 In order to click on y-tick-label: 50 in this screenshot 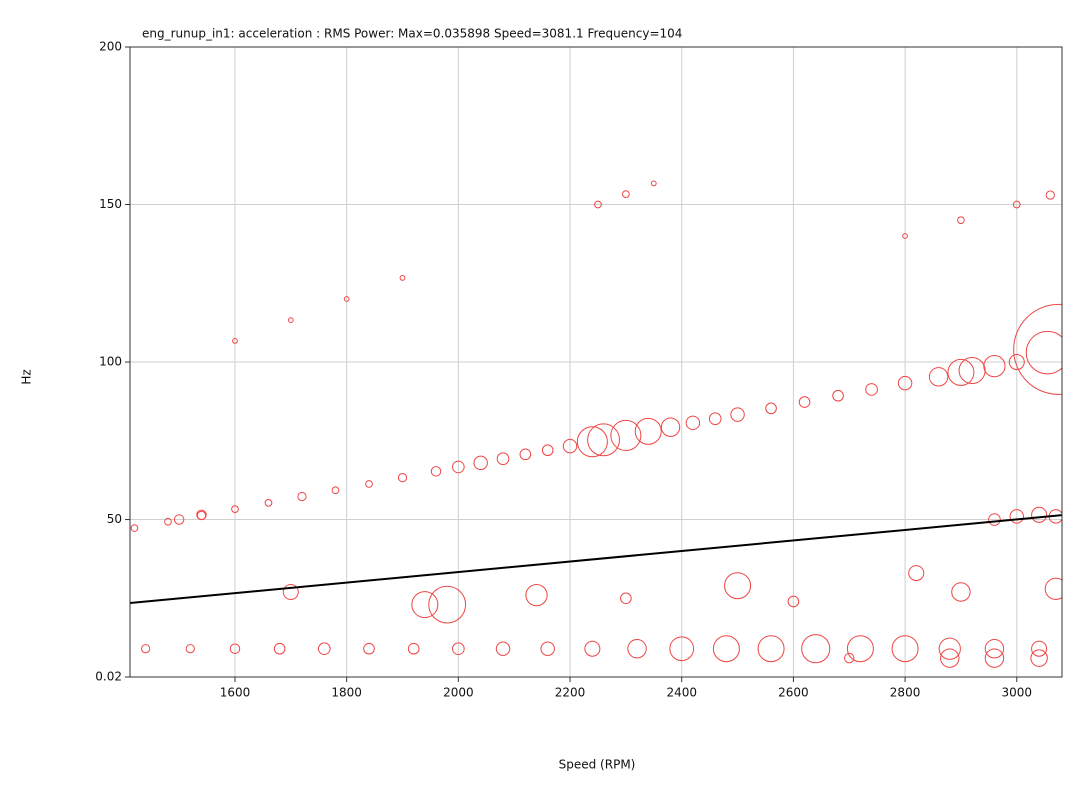, I will do `click(114, 519)`.